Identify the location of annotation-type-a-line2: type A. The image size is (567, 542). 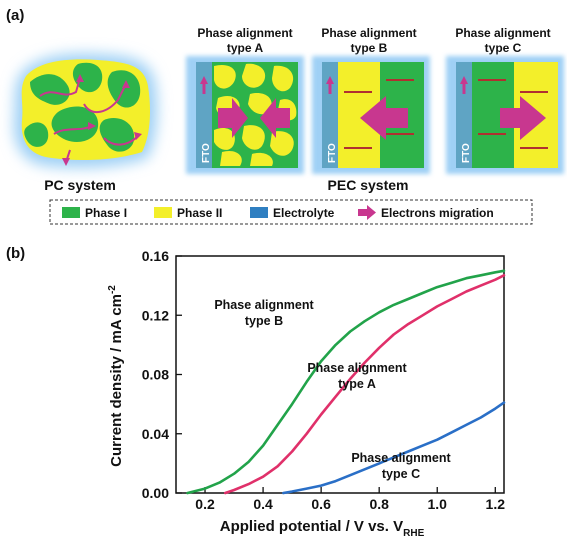
(357, 384).